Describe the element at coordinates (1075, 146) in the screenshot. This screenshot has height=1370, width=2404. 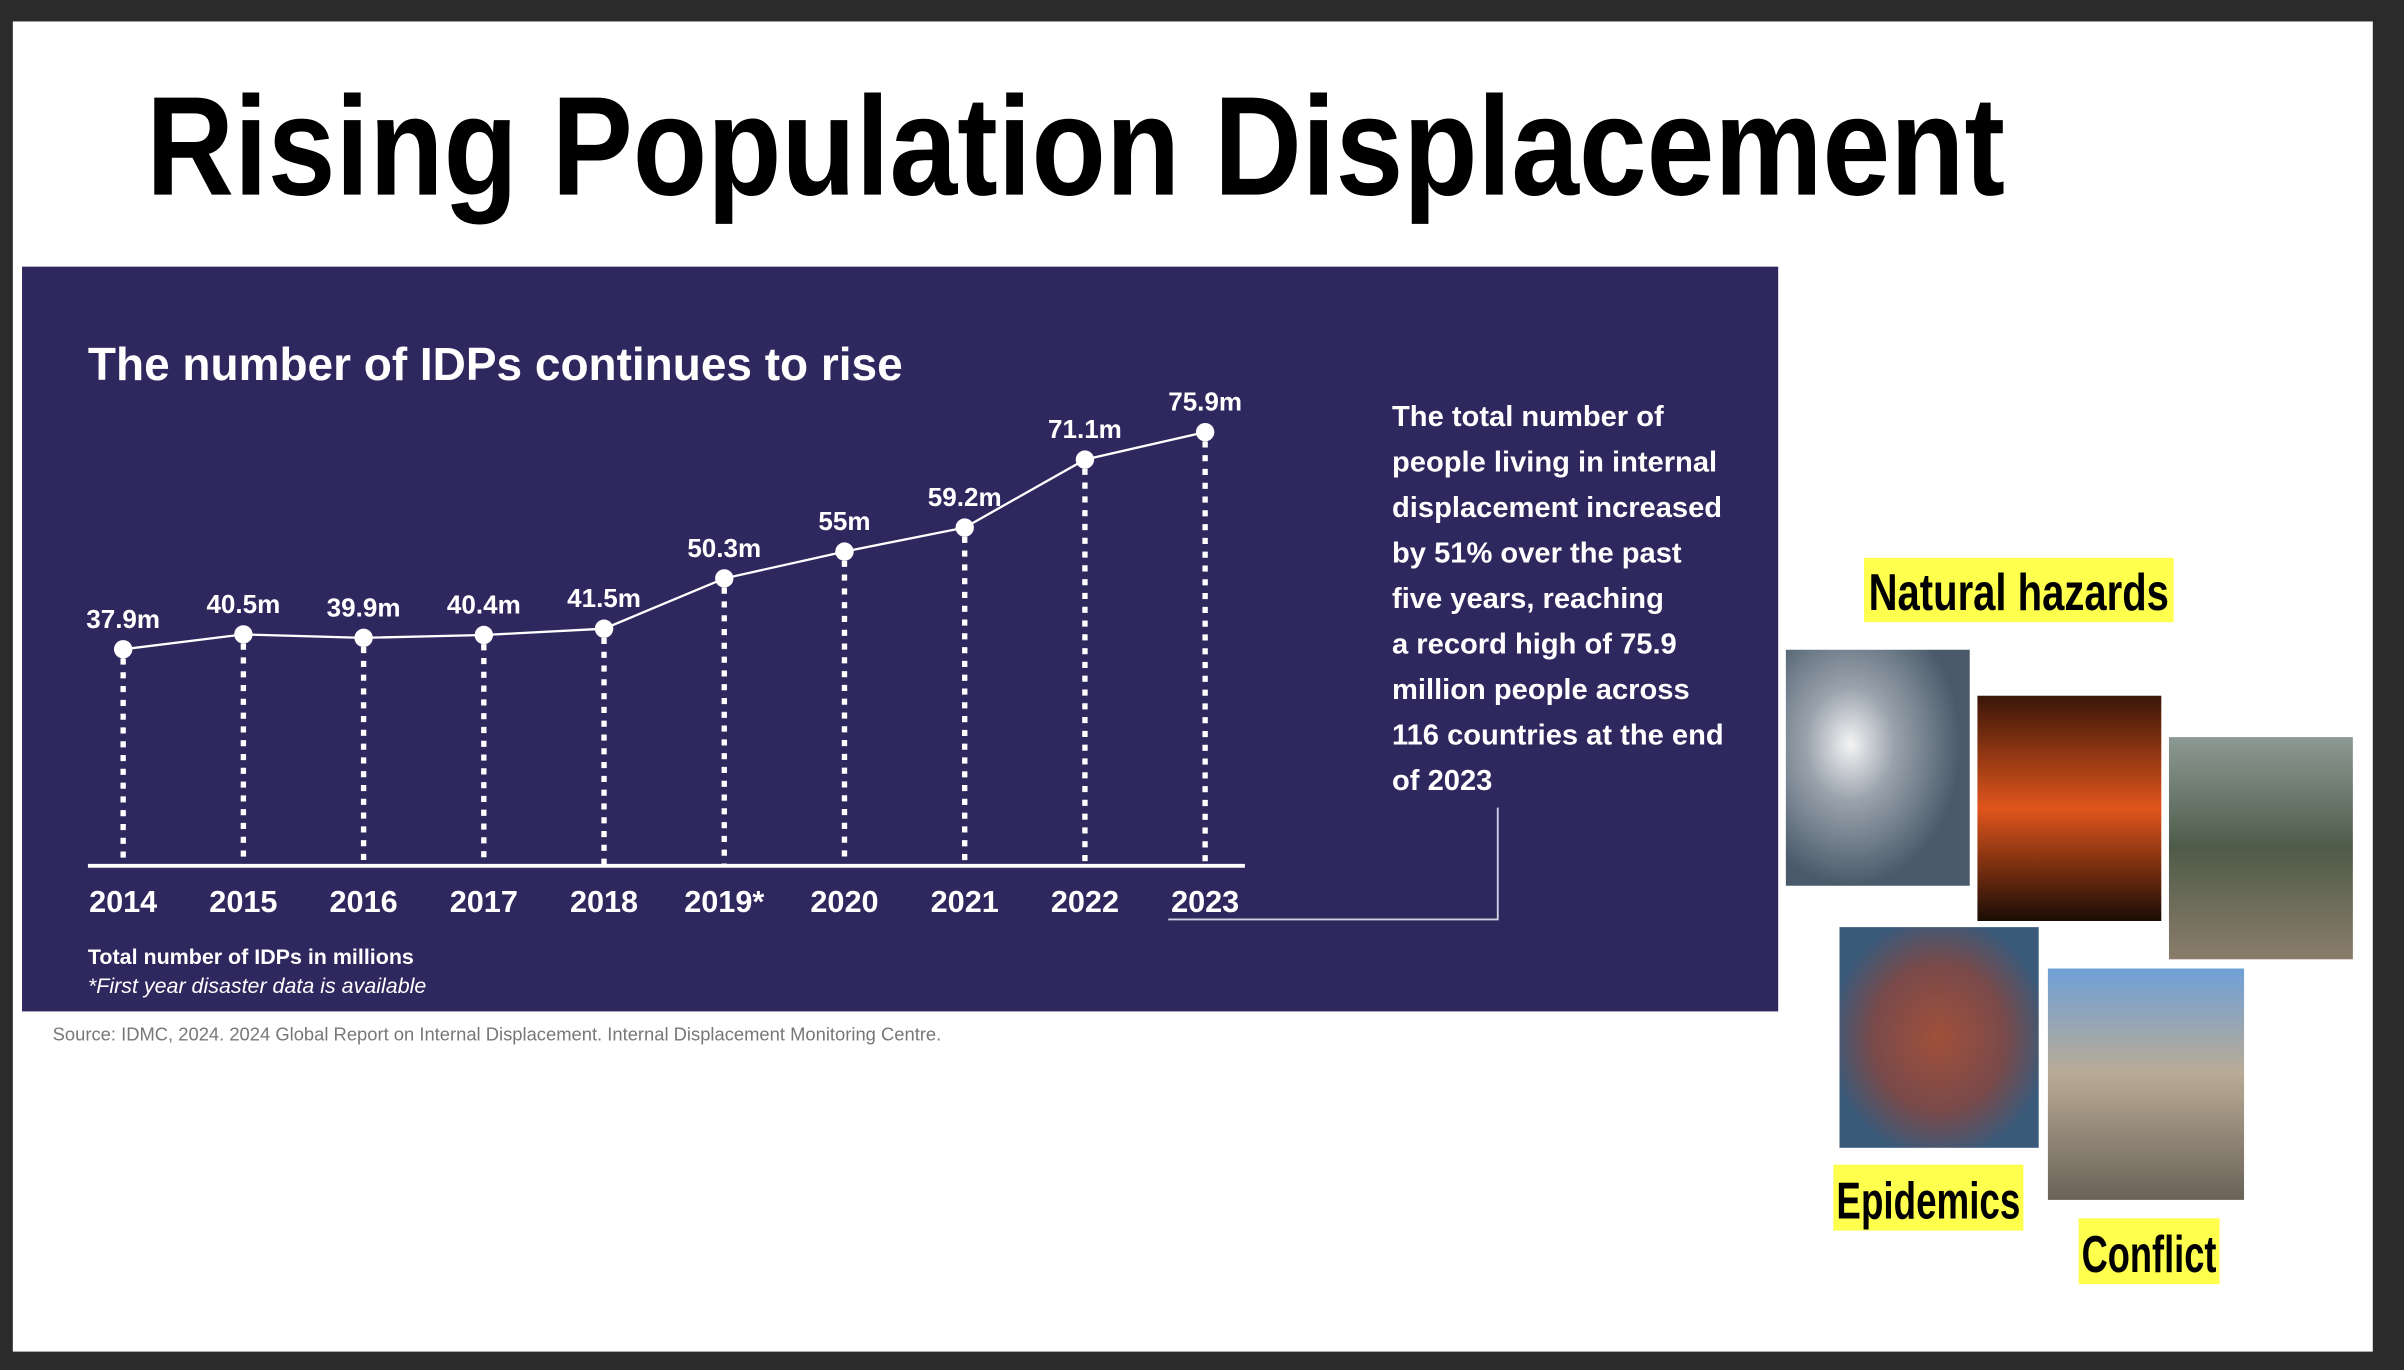
I see `slide-title: Rising Population Displacement` at that location.